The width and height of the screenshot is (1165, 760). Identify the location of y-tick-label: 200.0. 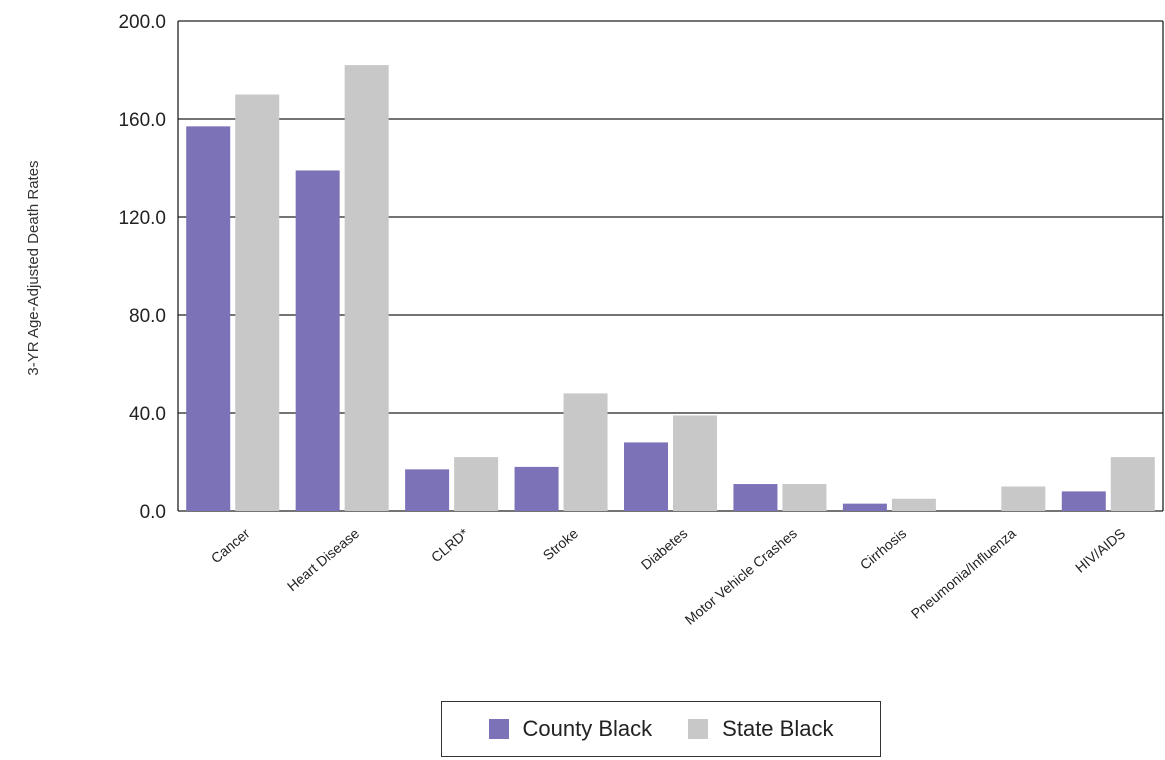
(142, 22).